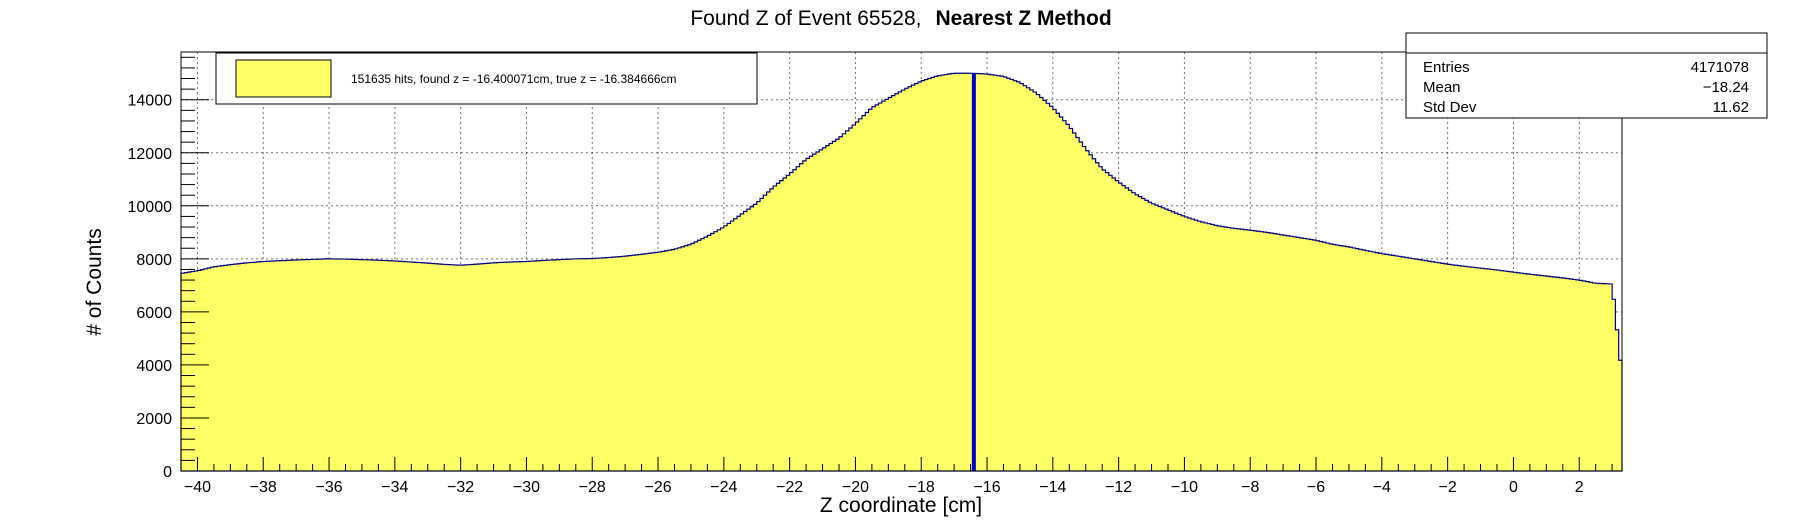 The image size is (1796, 522). I want to click on x-tick-label: 2, so click(1579, 487).